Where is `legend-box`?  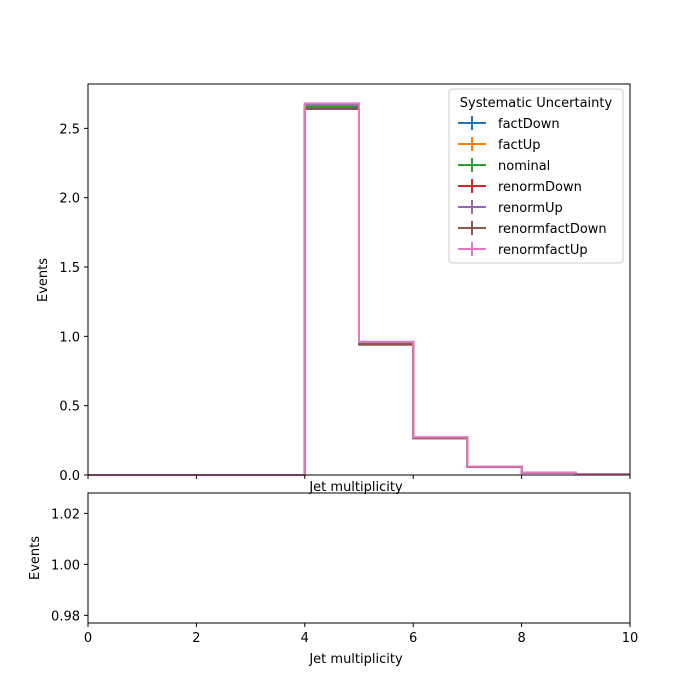 legend-box is located at coordinates (536, 176).